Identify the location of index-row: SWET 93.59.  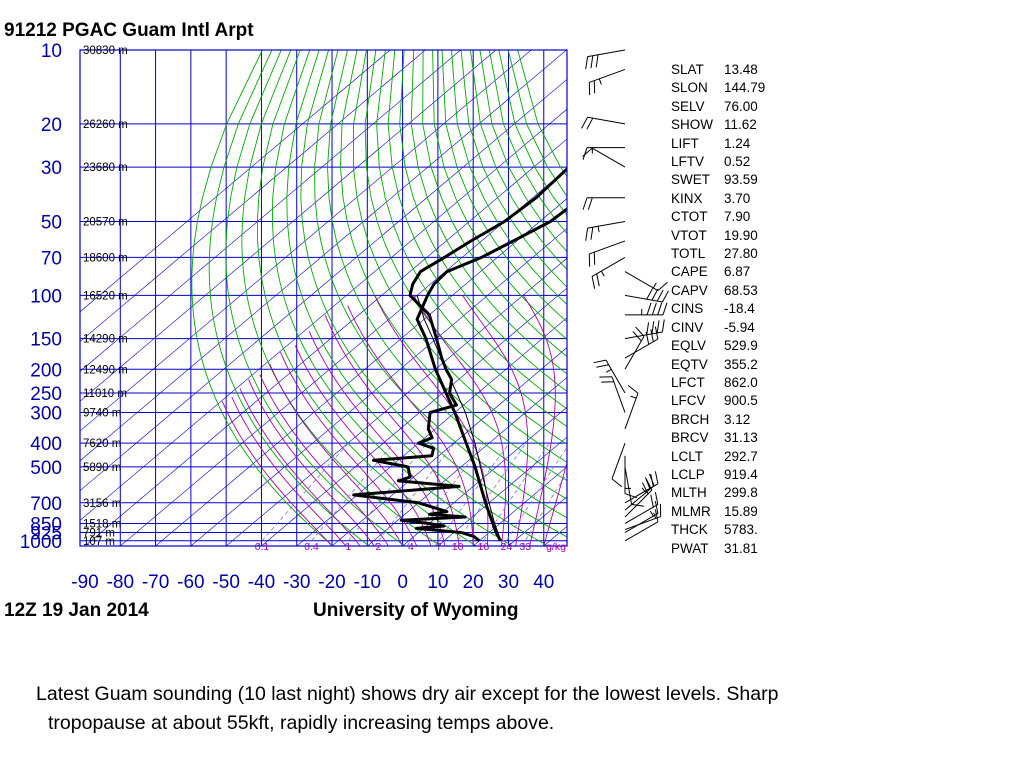
(718, 180).